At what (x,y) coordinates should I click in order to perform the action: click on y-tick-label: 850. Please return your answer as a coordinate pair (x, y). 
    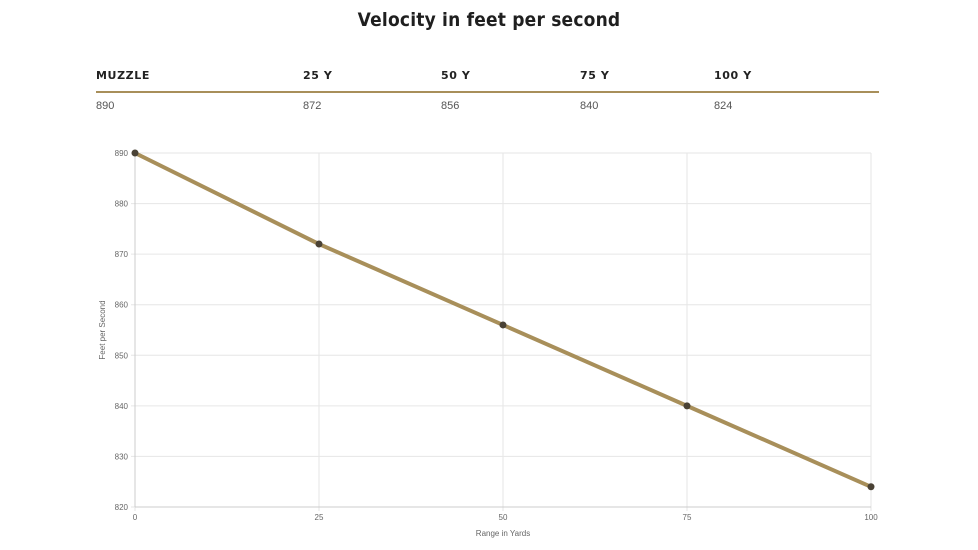
    Looking at the image, I should click on (122, 355).